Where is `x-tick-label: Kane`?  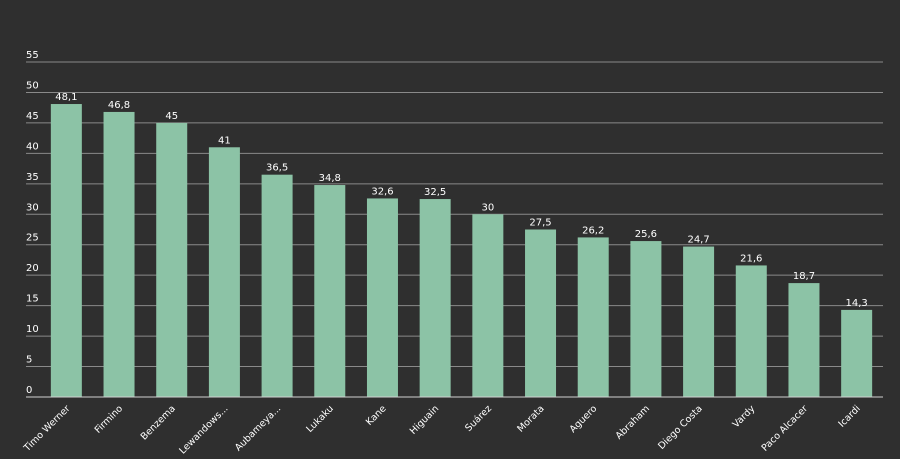 x-tick-label: Kane is located at coordinates (376, 415).